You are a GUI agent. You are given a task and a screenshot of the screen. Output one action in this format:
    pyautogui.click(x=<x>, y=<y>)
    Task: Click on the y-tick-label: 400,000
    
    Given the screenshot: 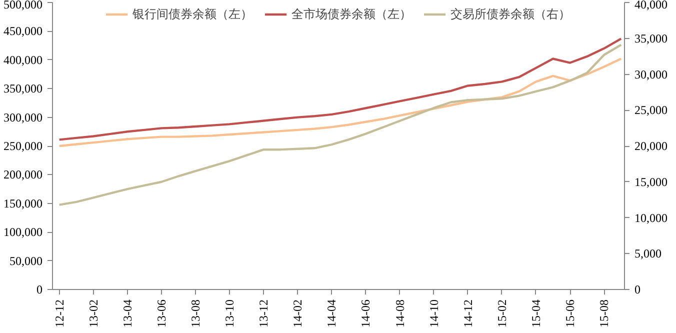 What is the action you would take?
    pyautogui.click(x=23, y=59)
    